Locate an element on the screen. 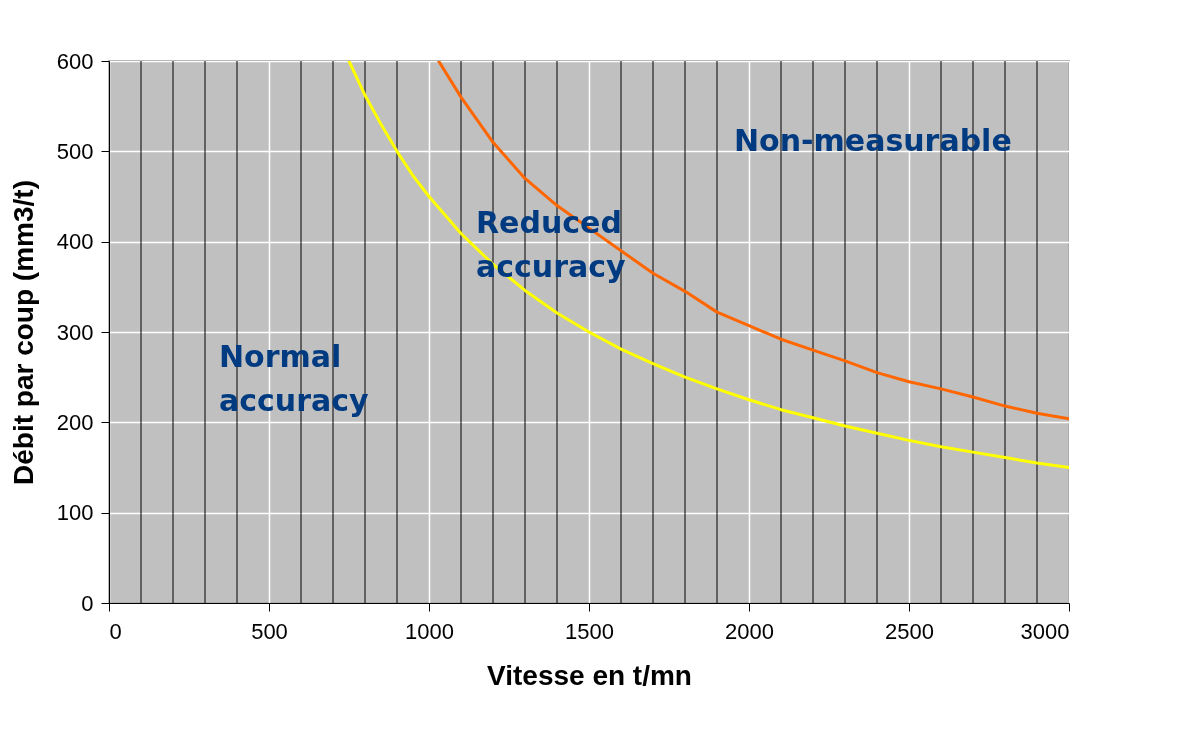 The image size is (1185, 734). y-tick-label: 0 is located at coordinates (87, 603).